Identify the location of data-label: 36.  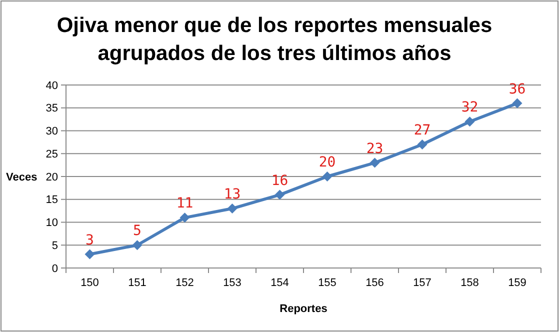
(517, 89).